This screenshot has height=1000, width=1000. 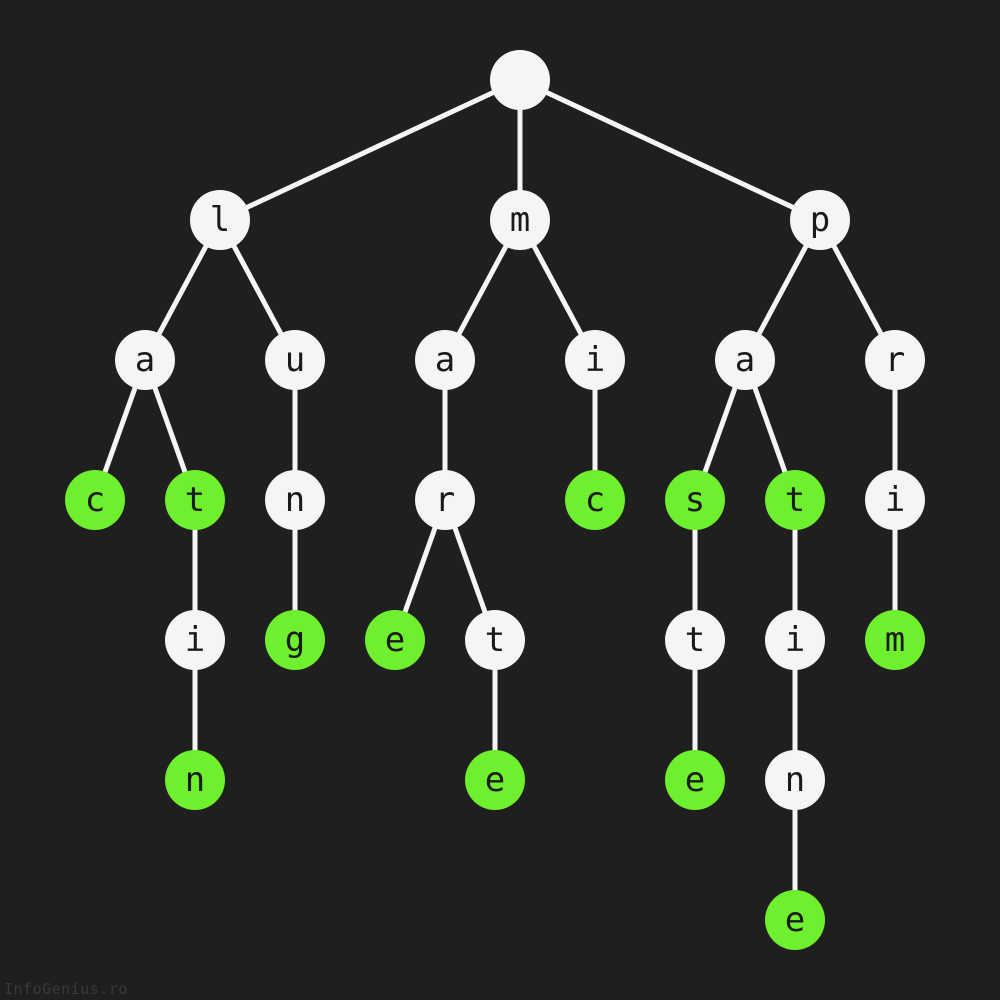 I want to click on node-label: l, so click(x=220, y=220).